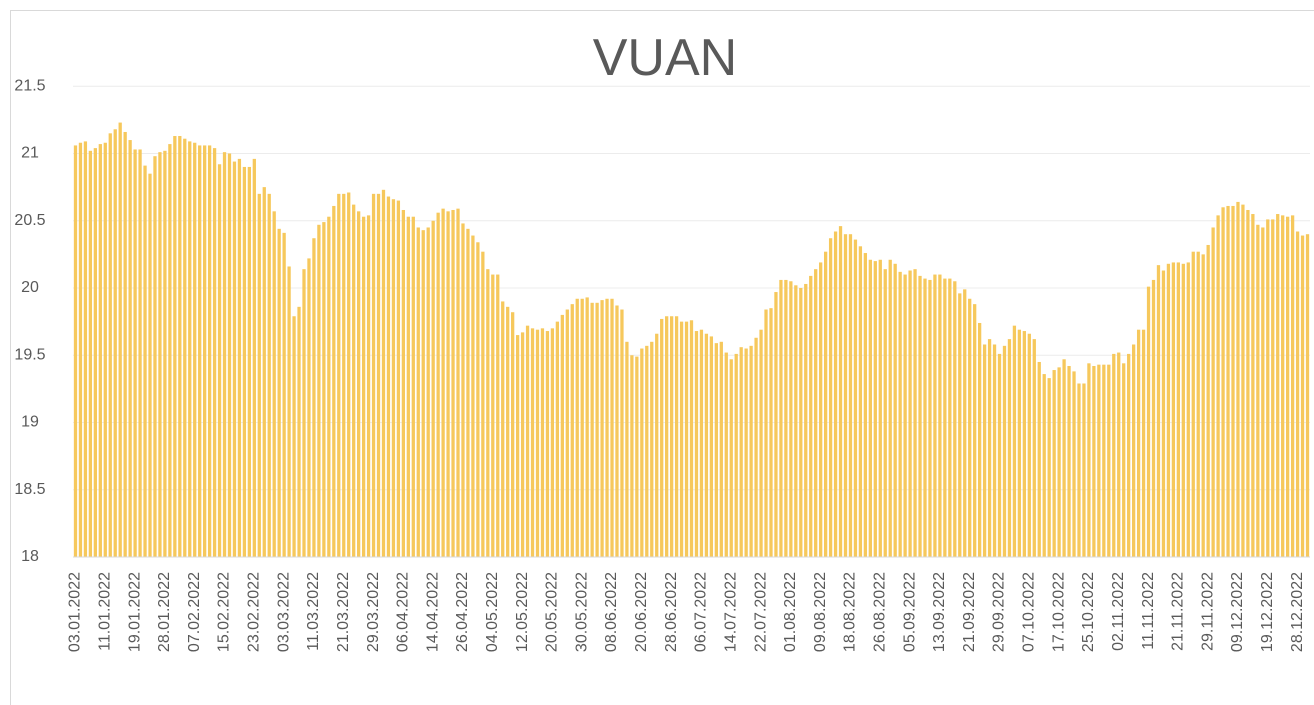 Image resolution: width=1314 pixels, height=705 pixels. I want to click on x-tick-label: 01.08.2022, so click(790, 612).